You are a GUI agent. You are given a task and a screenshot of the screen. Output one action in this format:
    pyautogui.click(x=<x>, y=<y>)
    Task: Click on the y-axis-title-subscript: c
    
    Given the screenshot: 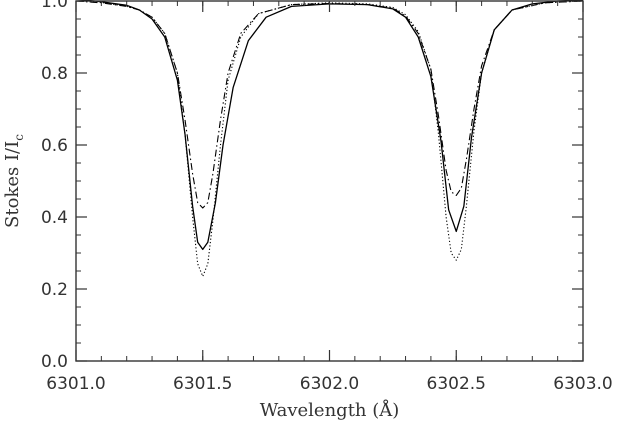 What is the action you would take?
    pyautogui.click(x=19, y=137)
    